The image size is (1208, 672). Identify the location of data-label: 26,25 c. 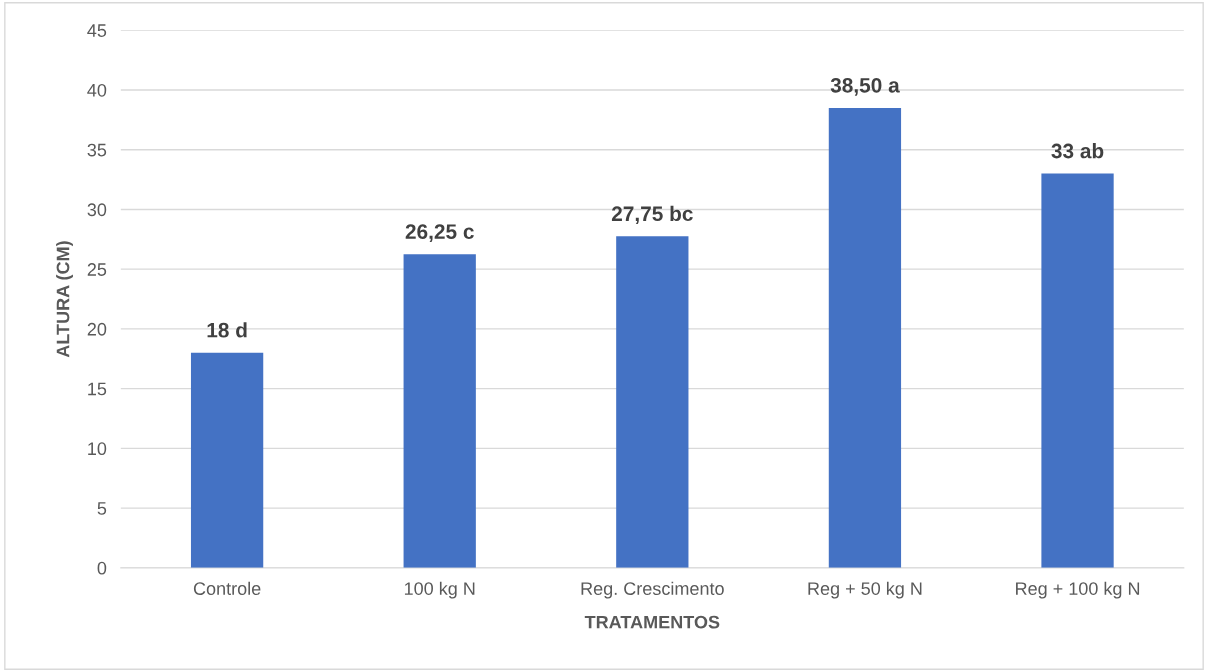
(439, 233).